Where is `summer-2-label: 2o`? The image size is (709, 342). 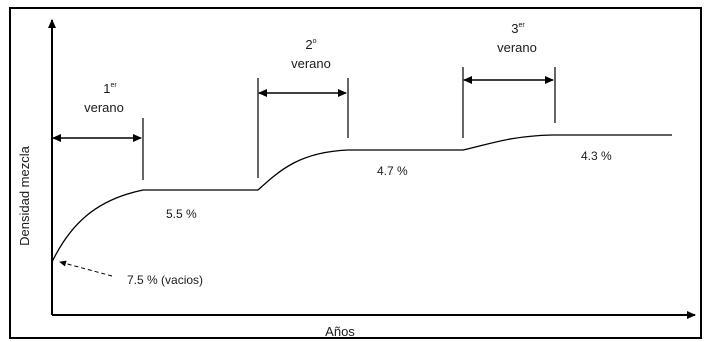
summer-2-label: 2o is located at coordinates (310, 44).